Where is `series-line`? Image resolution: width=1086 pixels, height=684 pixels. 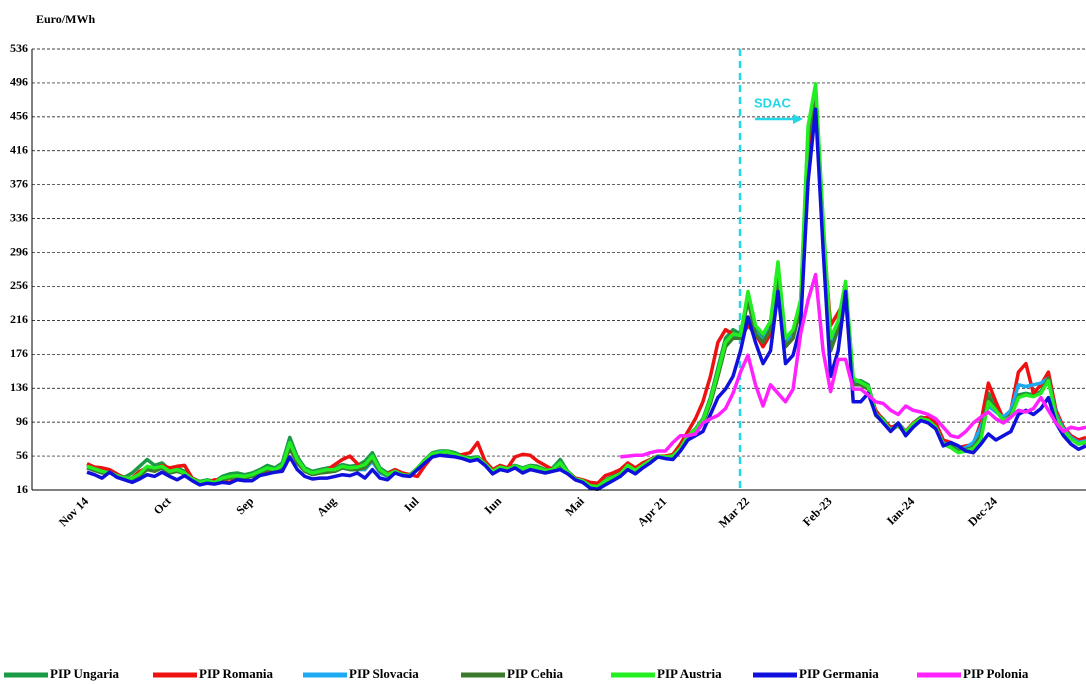 series-line is located at coordinates (853, 365).